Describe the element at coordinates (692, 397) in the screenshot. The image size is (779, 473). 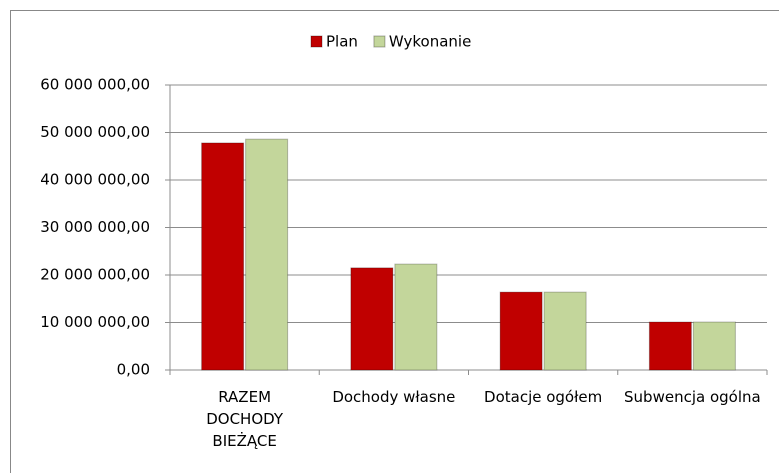
I see `x-tick-label: Subwencja ogólna` at that location.